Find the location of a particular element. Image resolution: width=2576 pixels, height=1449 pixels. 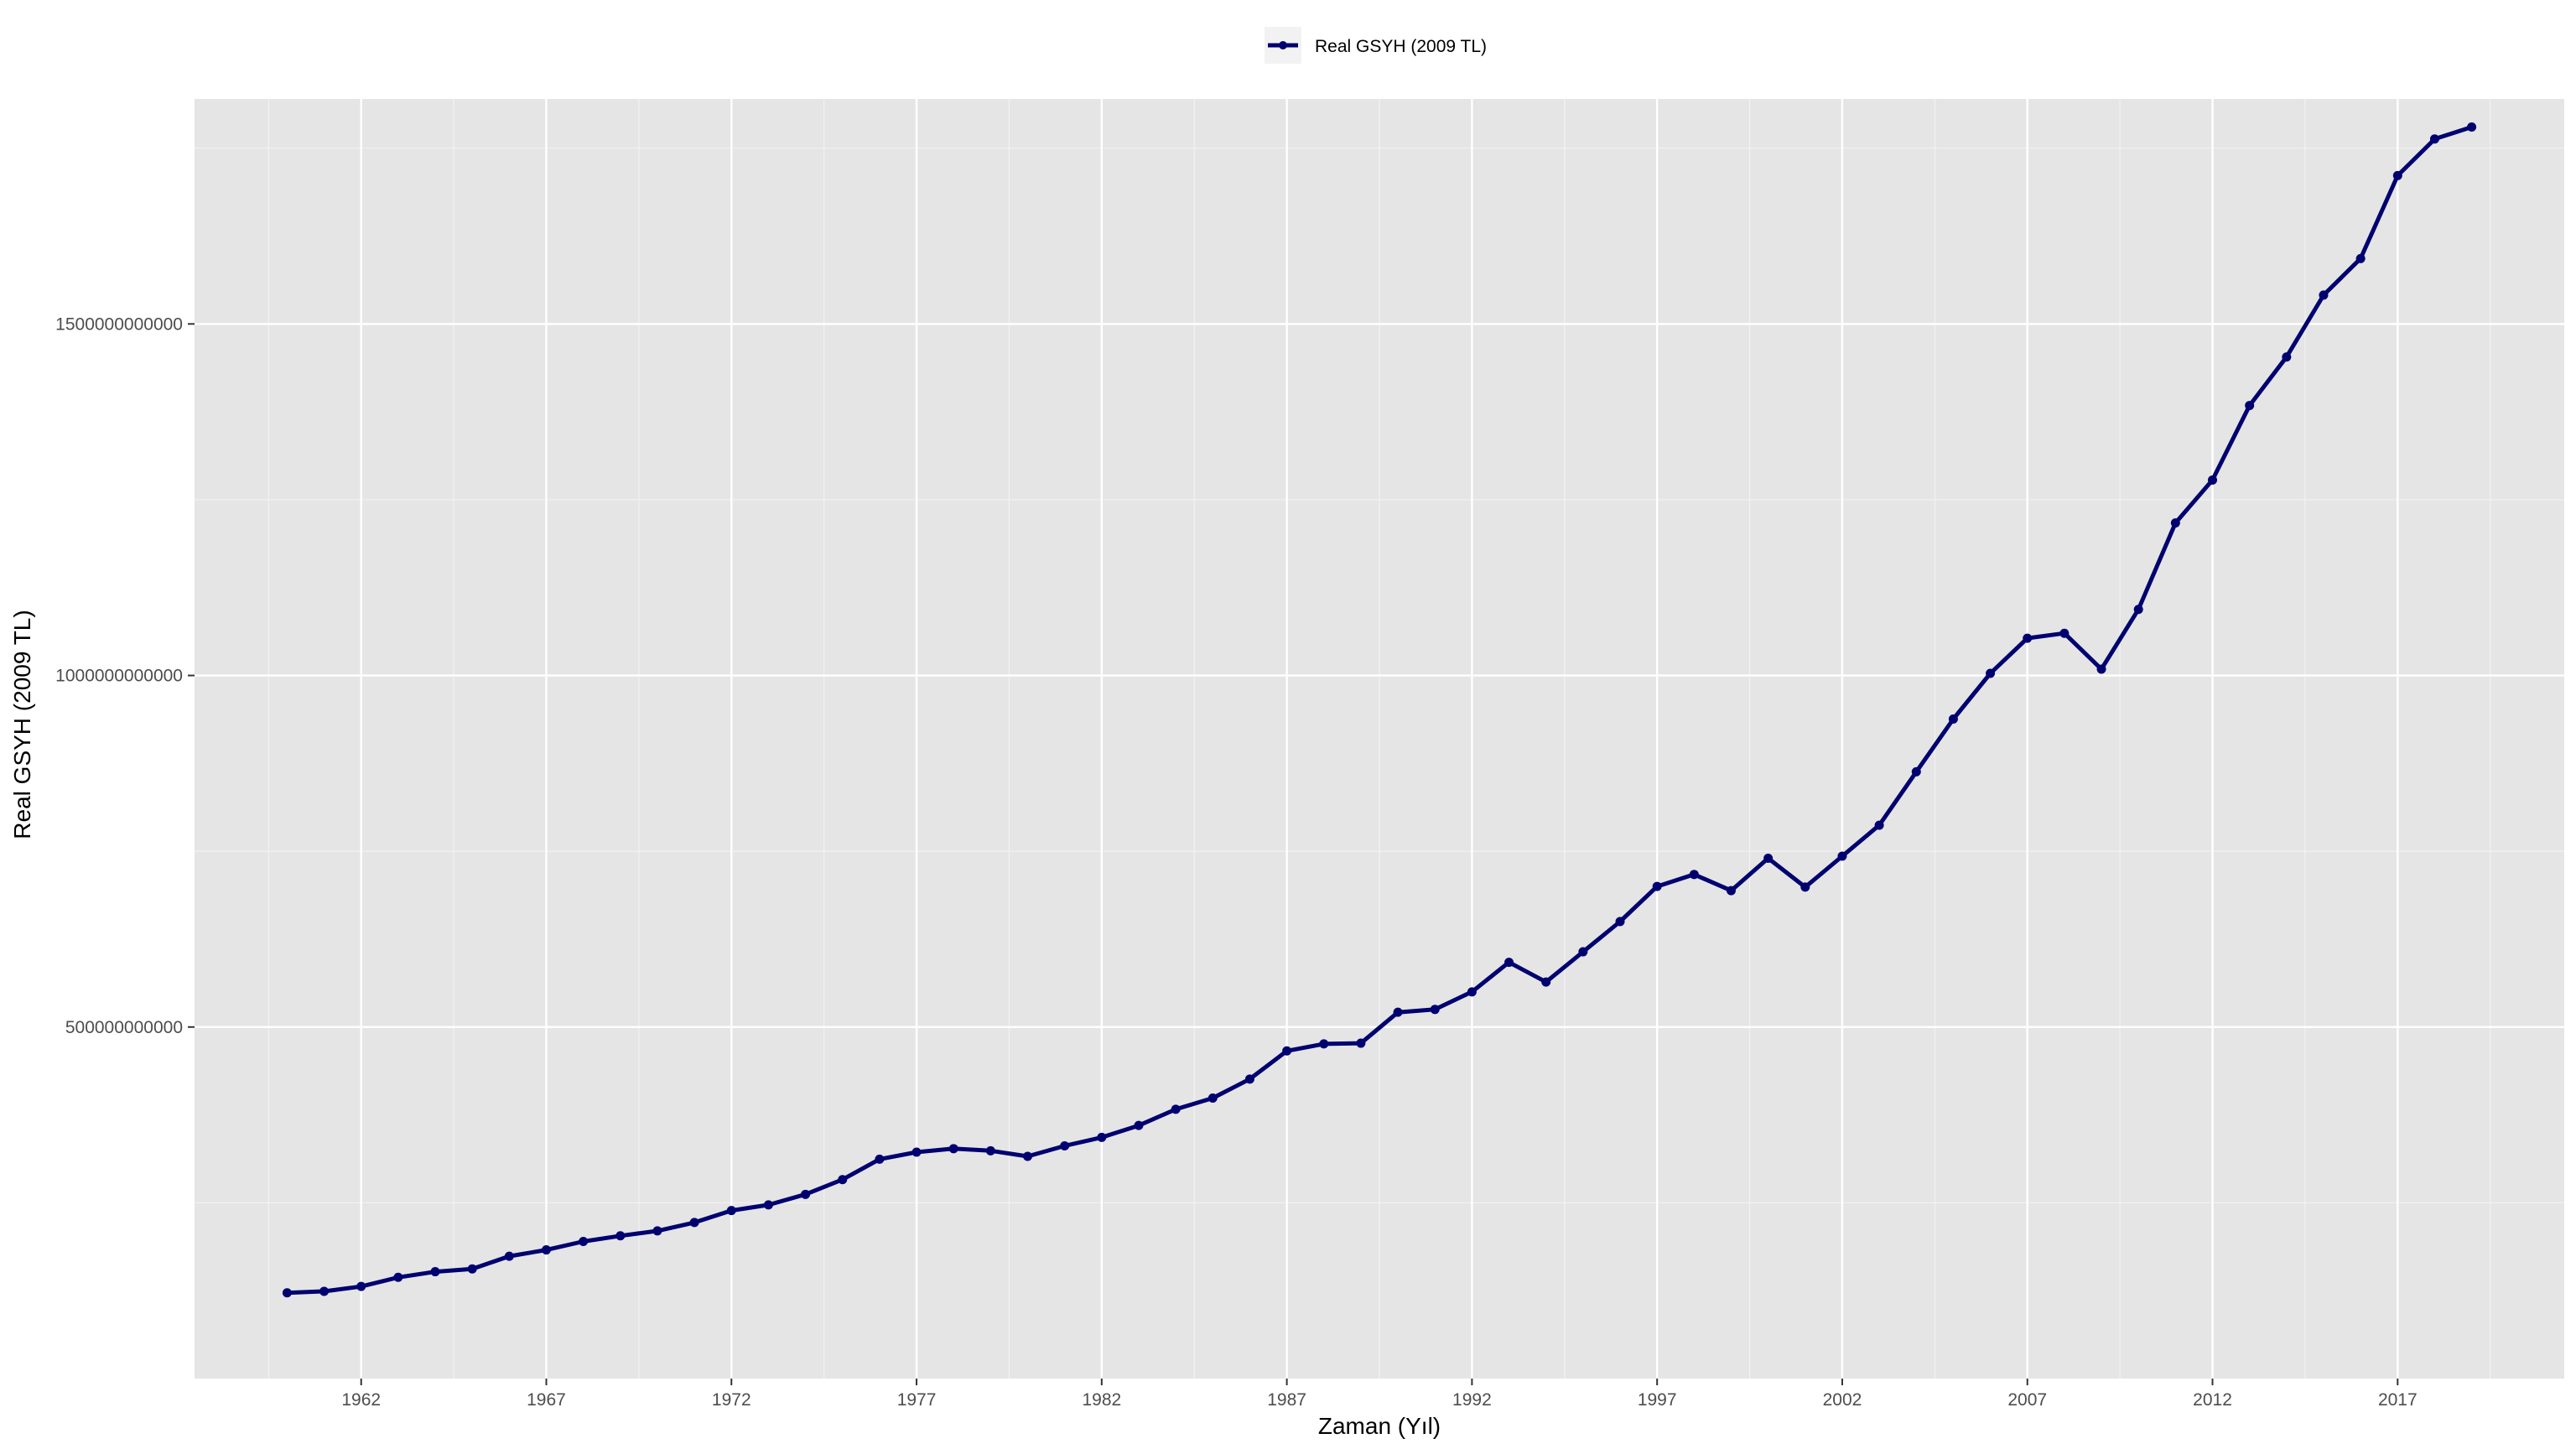

legend-label: Real GSYH (2009 TL) is located at coordinates (1401, 46).